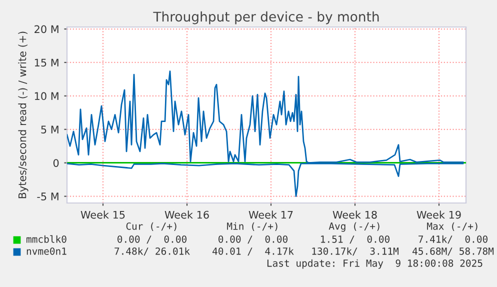  Describe the element at coordinates (186, 214) in the screenshot. I see `x-tick-label: Week 16` at that location.